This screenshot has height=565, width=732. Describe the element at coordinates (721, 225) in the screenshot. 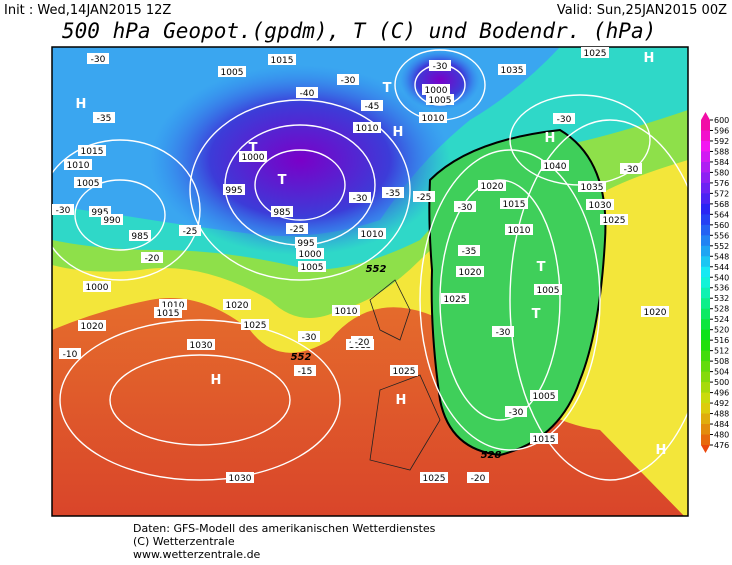

I see `colorbar-label: 560` at that location.